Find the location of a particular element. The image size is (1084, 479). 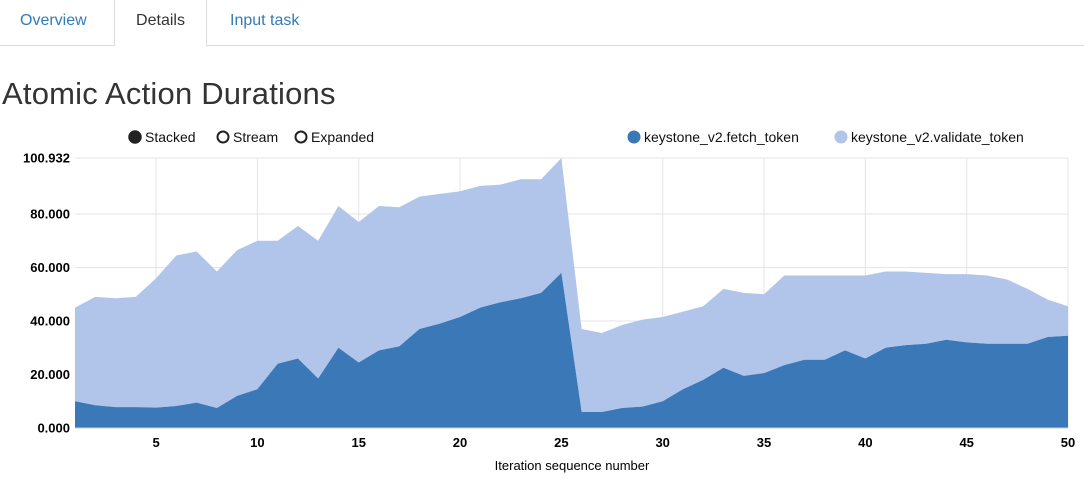

y-tick-label: 40.000 is located at coordinates (50, 320).